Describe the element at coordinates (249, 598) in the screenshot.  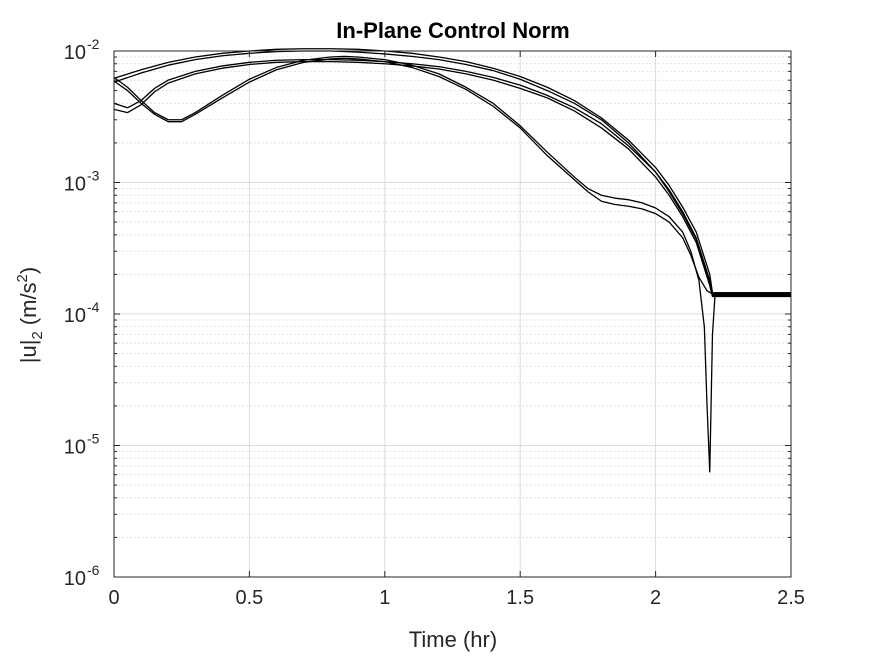
I see `x-tick-label: 0.5` at that location.